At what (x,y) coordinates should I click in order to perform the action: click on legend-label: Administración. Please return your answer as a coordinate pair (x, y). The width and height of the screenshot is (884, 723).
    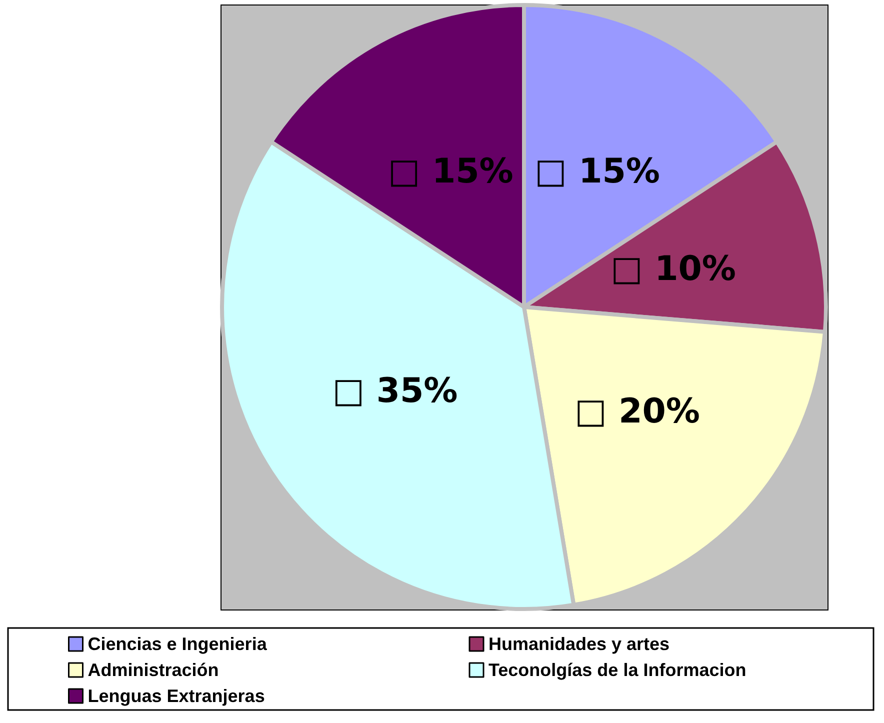
    Looking at the image, I should click on (153, 670).